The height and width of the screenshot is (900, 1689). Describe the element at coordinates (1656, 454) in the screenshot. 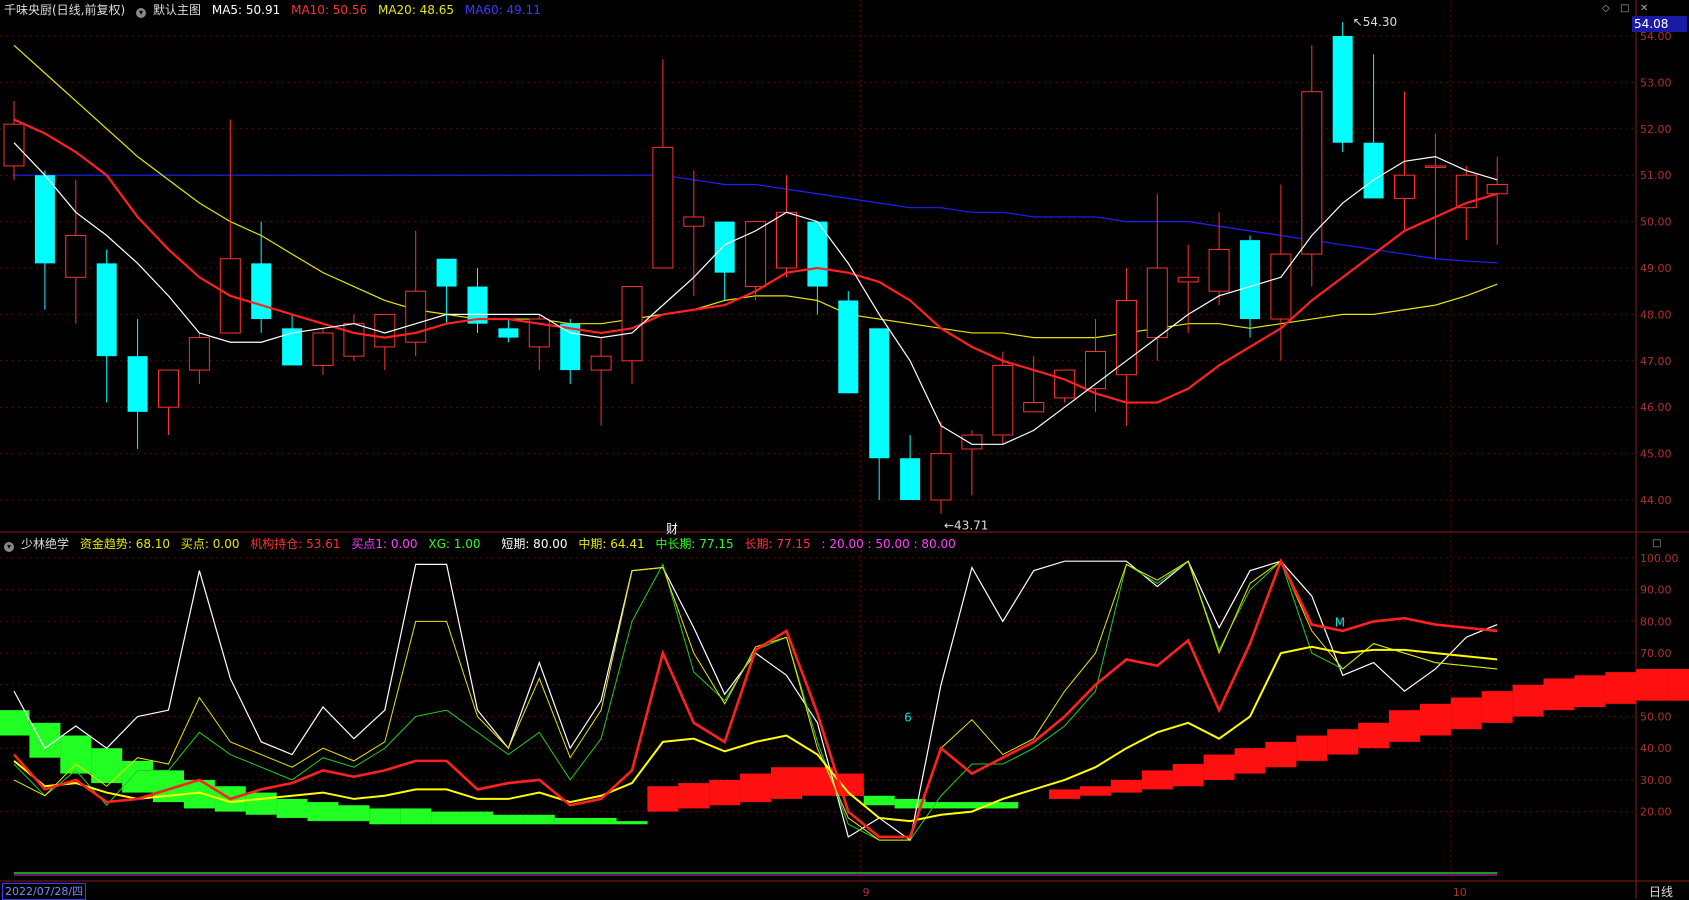

I see `price-axis-label: 45.00` at that location.